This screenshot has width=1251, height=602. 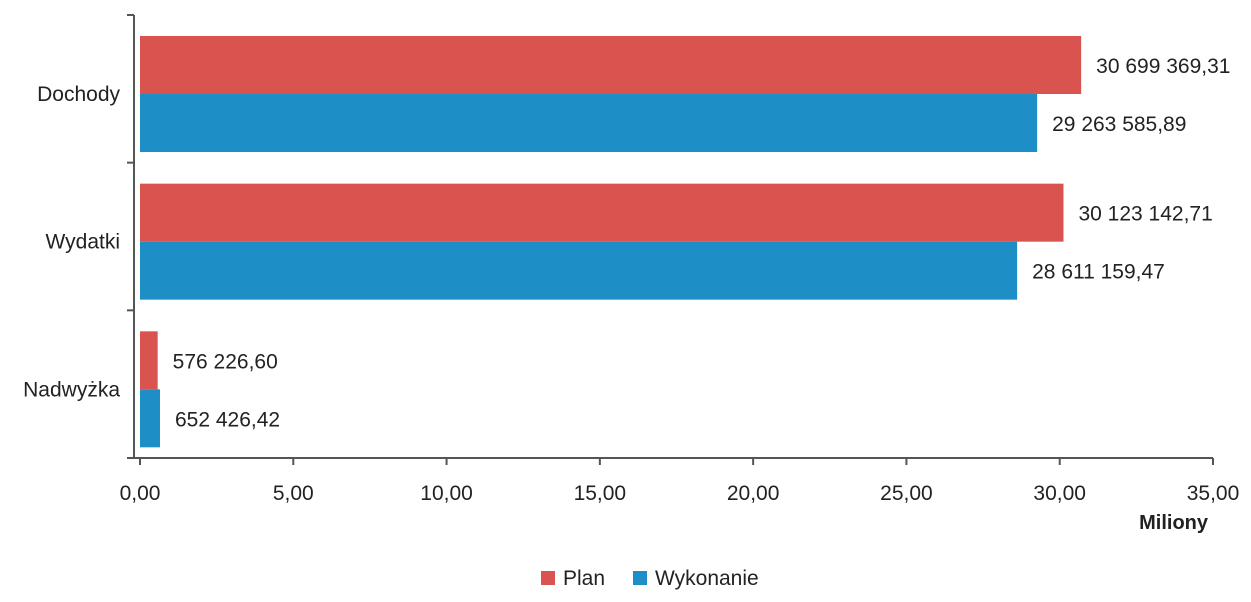 I want to click on x-axis-unit-label: Miliony, so click(x=1174, y=523).